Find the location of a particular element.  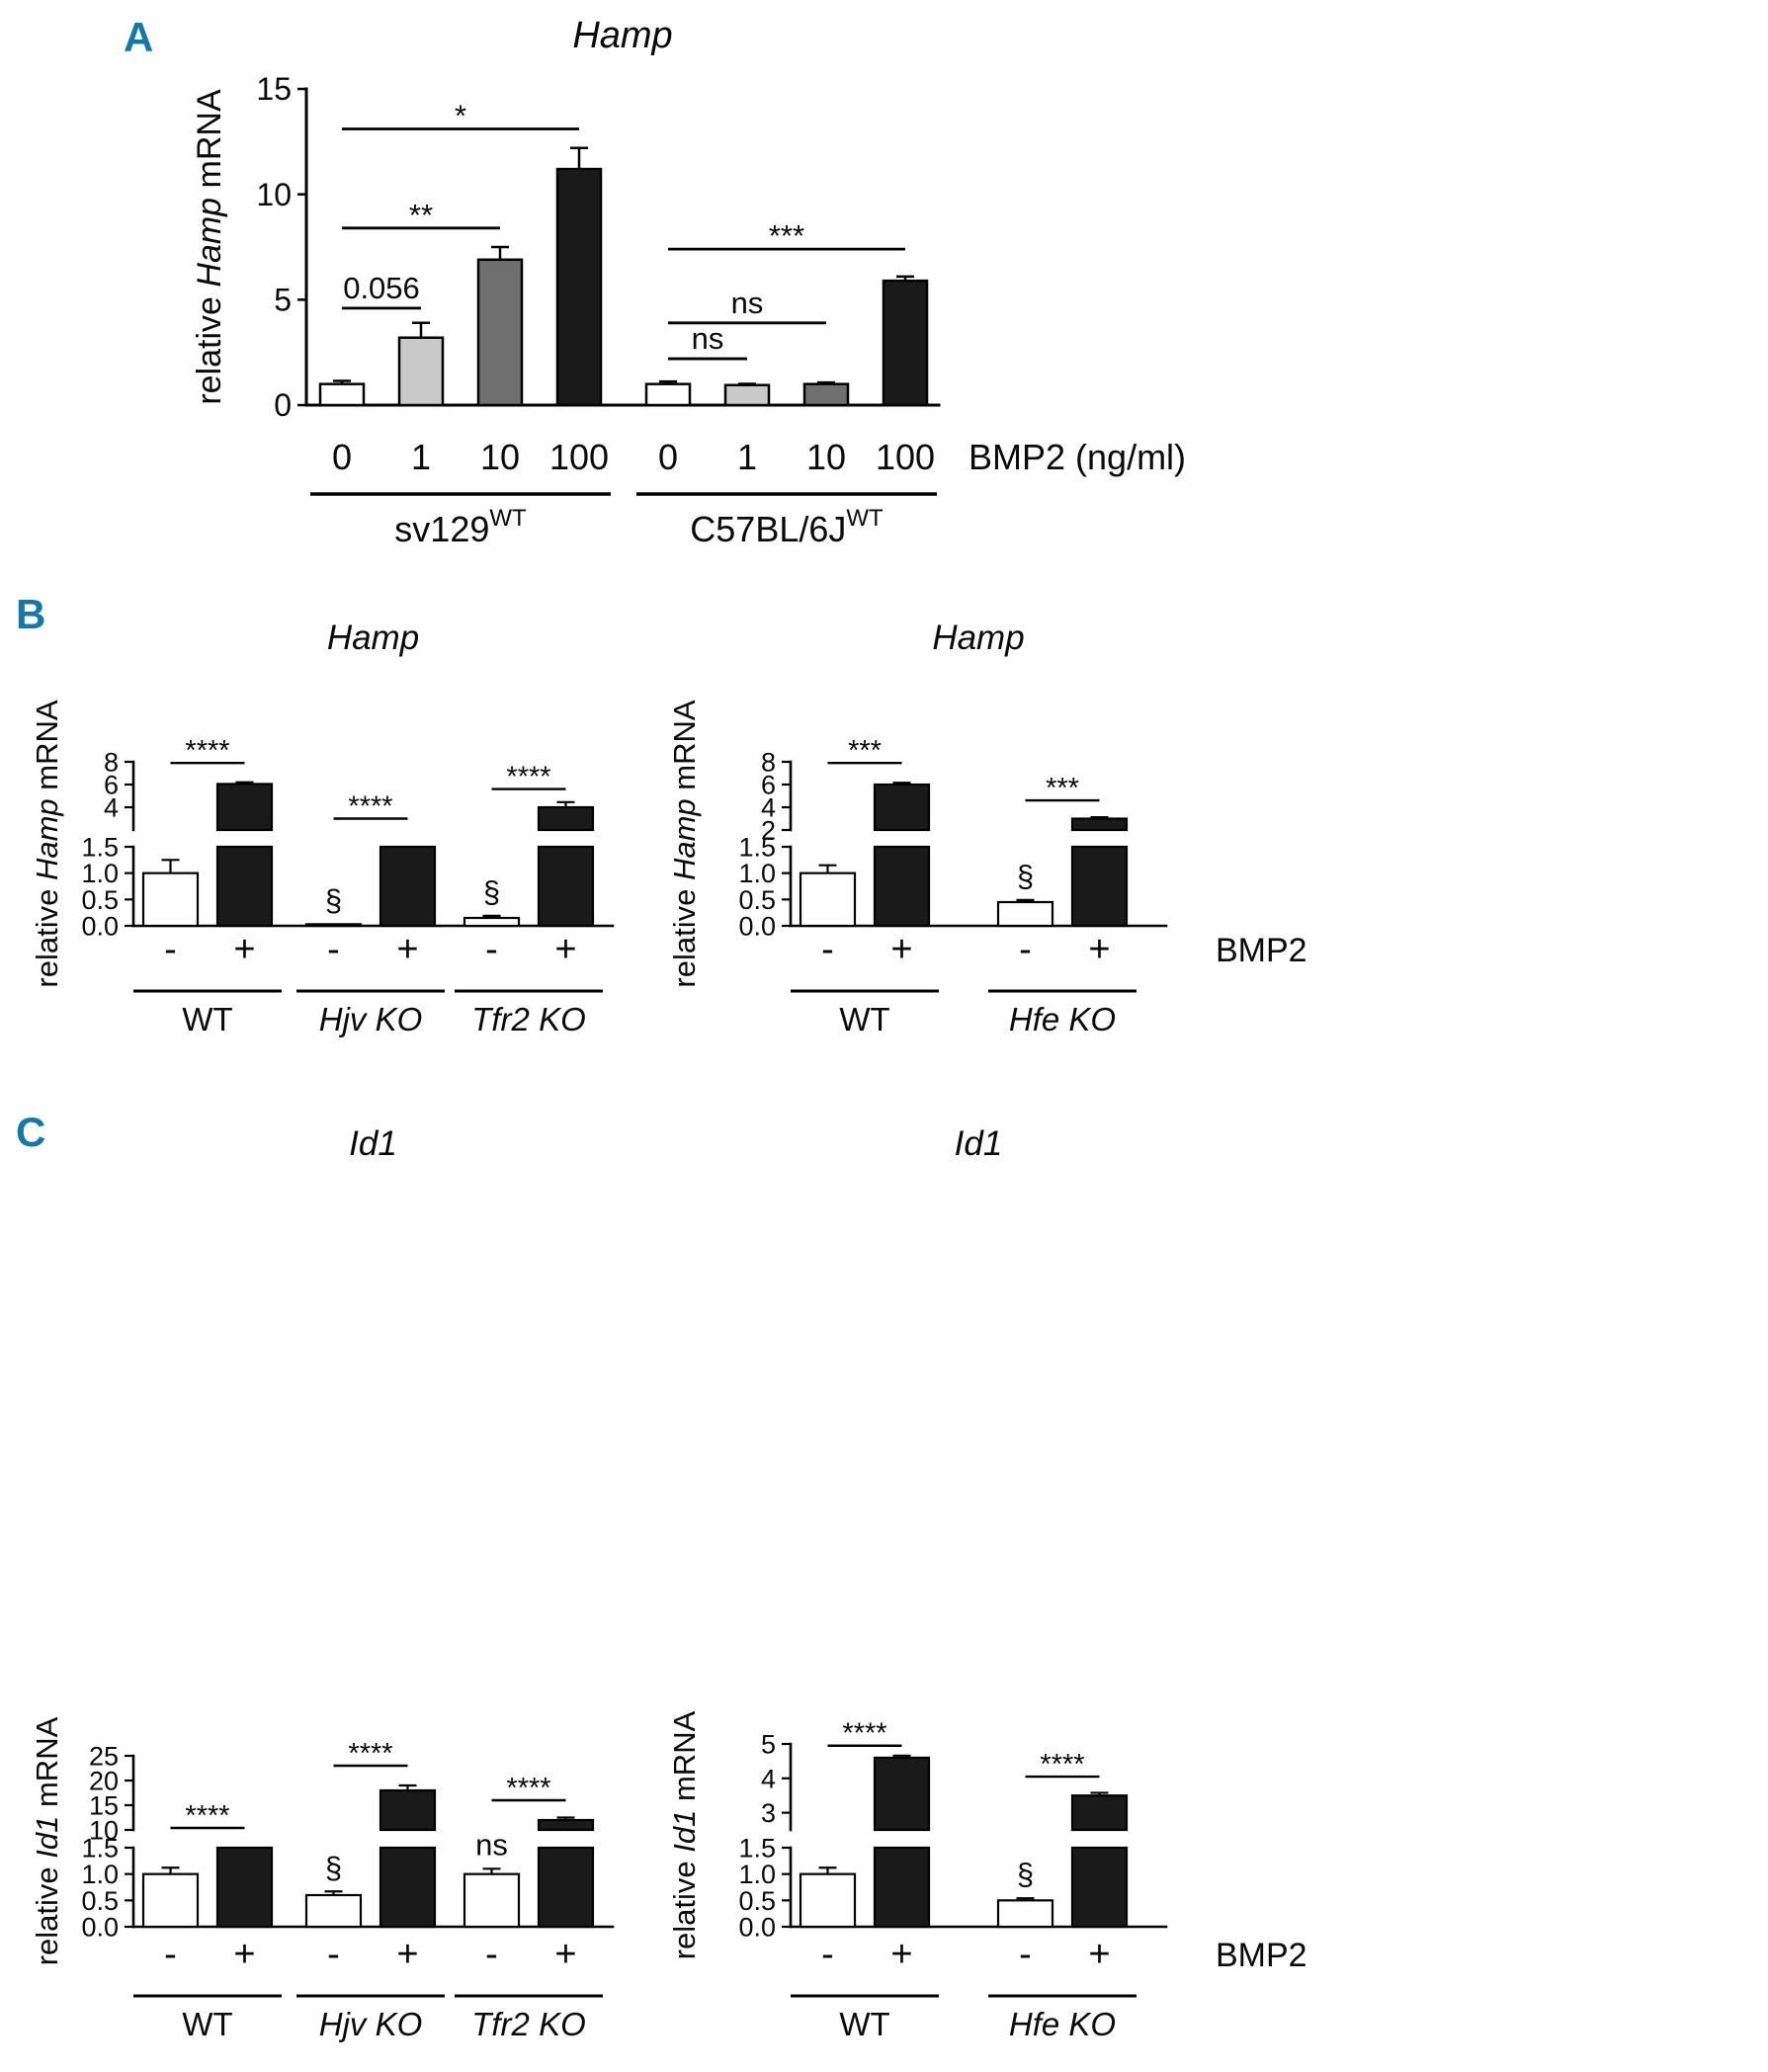

group-label-text: WT is located at coordinates (207, 1019).